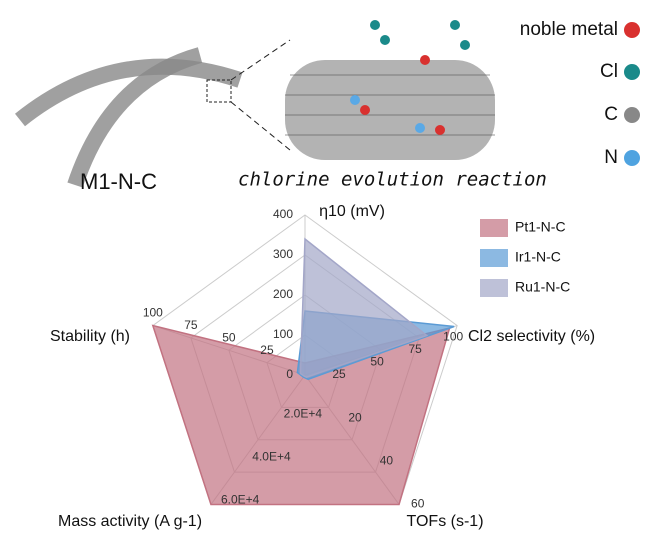 The height and width of the screenshot is (545, 662). Describe the element at coordinates (289, 374) in the screenshot. I see `tick-label: 0` at that location.